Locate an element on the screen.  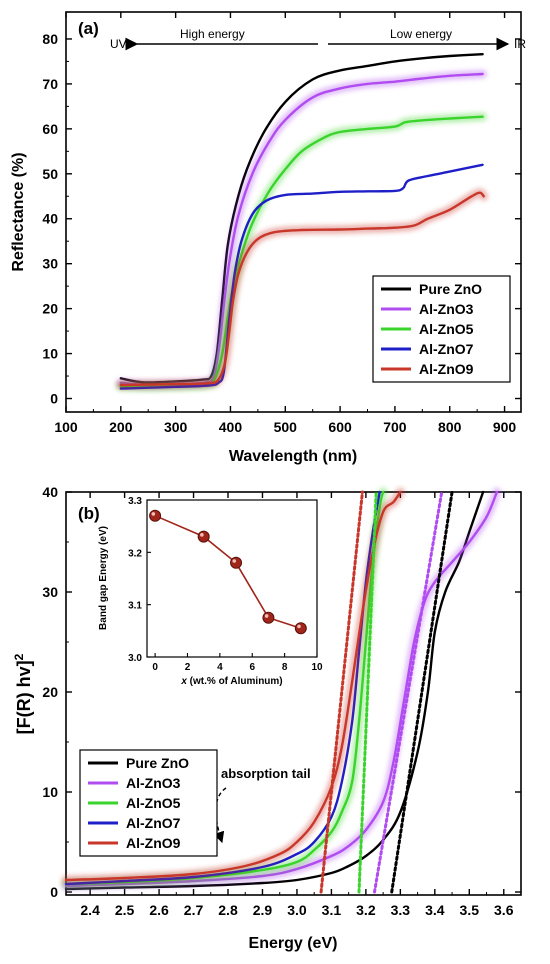
x-tick-labels-b: 2.4 2.5 2.6 2.7 2.8 2.9 3.0 3.1 3.2 3.3 3.4 3.5 3.6 is located at coordinates (296, 910).